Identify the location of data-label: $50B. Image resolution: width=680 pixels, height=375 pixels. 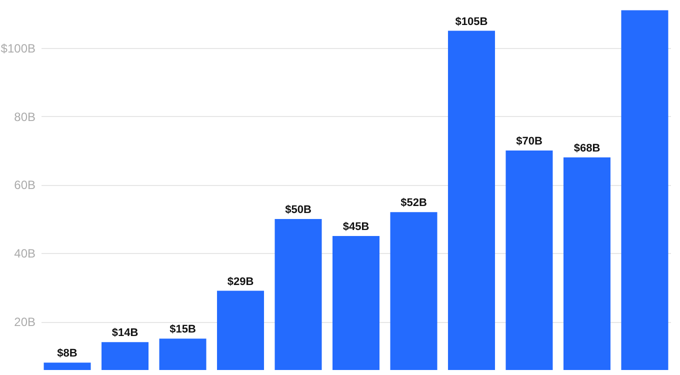
(298, 210).